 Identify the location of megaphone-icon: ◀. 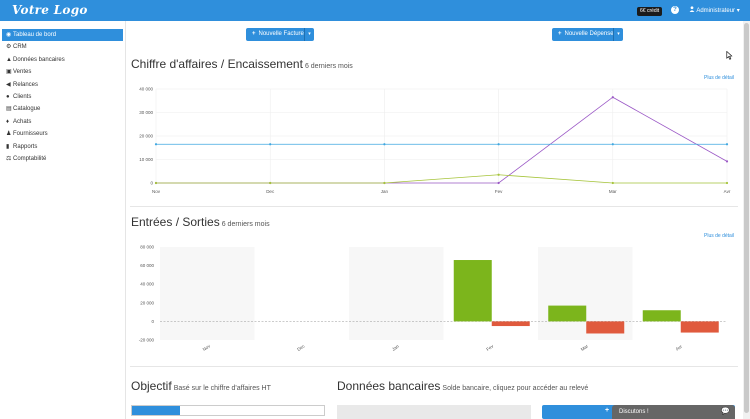
(8, 84).